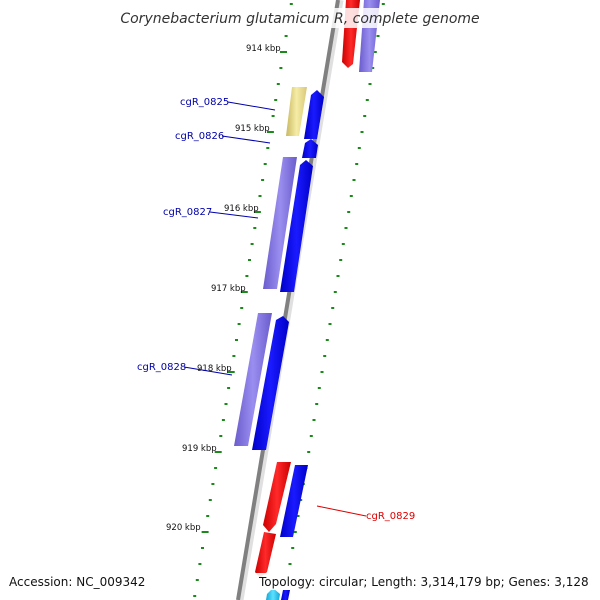 Image resolution: width=600 pixels, height=600 pixels. I want to click on gene-label-cgR-0828: cgR_0828, so click(161, 367).